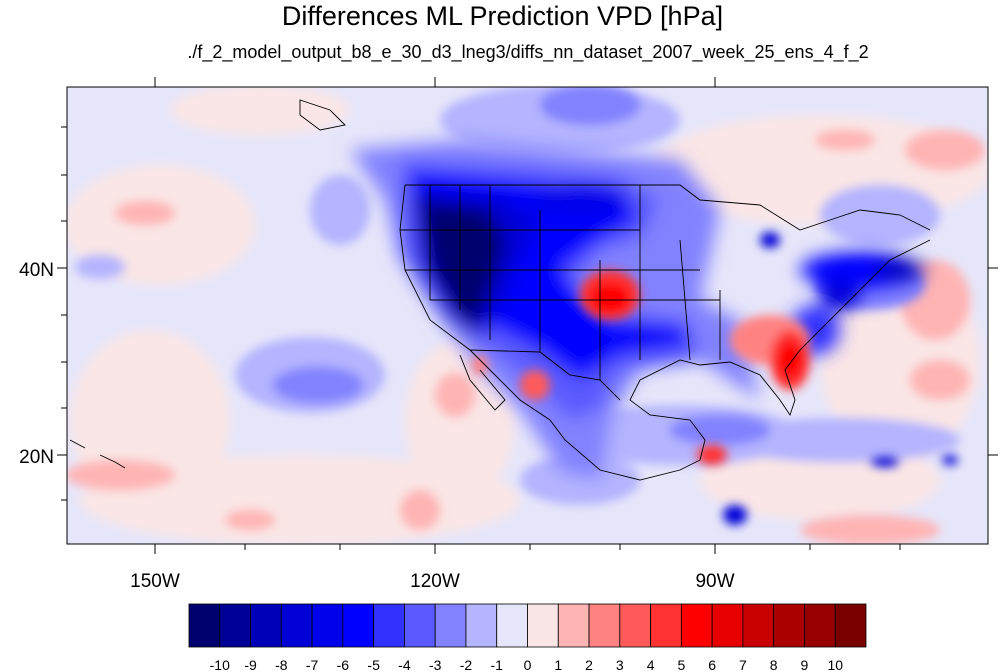  What do you see at coordinates (343, 664) in the screenshot?
I see `colorbar-label: -6` at bounding box center [343, 664].